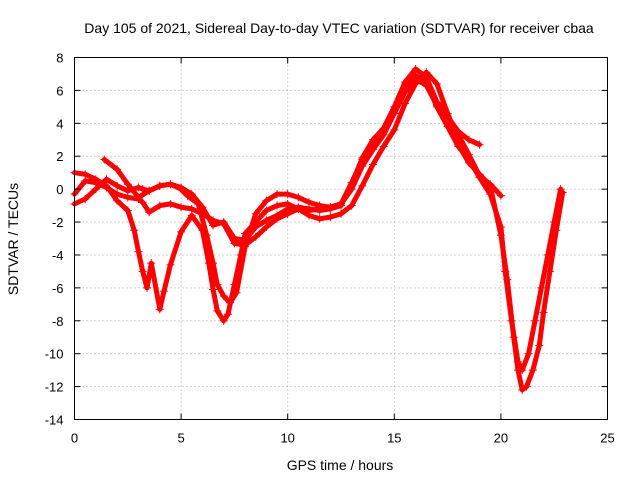 The height and width of the screenshot is (480, 640). I want to click on y-tick-label: -2, so click(58, 222).